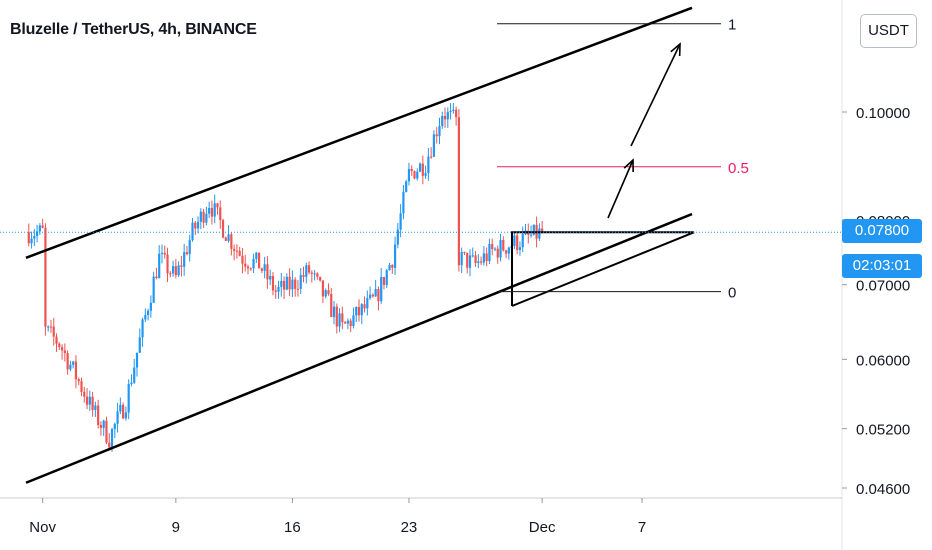  What do you see at coordinates (882, 231) in the screenshot?
I see `last-price-badge: 0.07800` at bounding box center [882, 231].